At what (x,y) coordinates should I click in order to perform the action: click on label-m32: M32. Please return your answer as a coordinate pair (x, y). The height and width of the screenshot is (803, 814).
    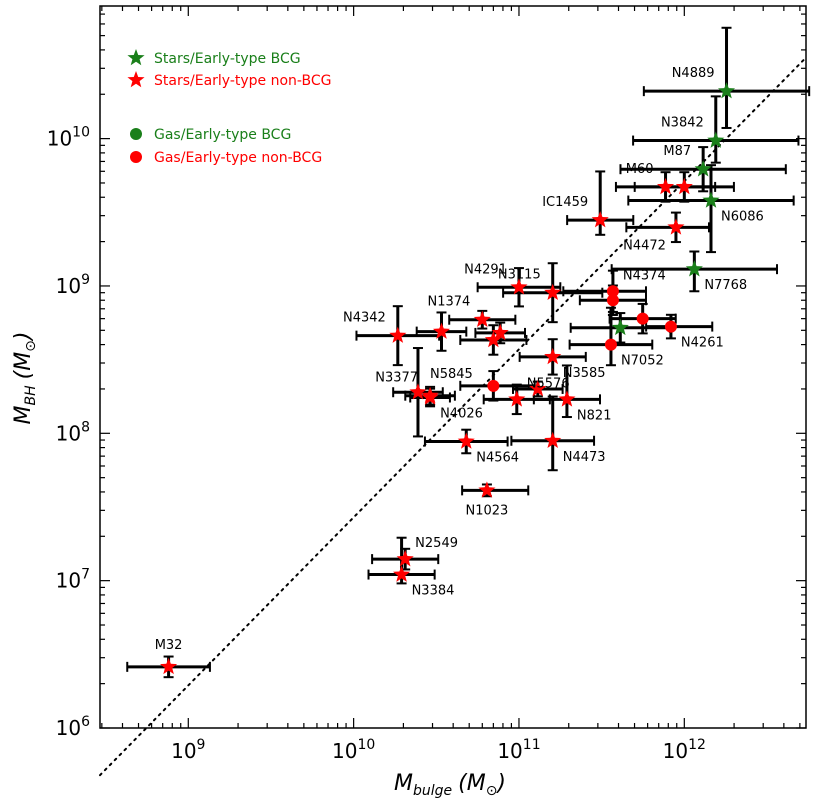
    Looking at the image, I should click on (169, 645).